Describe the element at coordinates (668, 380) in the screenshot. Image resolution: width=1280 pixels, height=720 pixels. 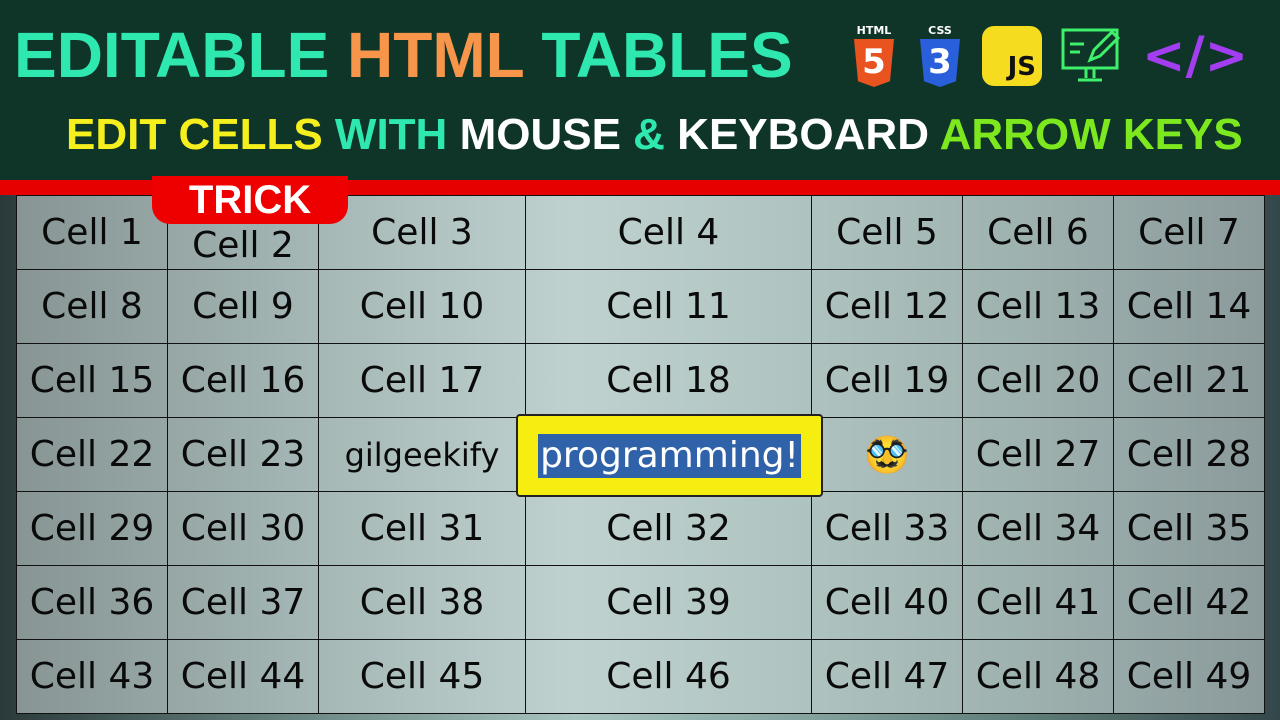
I see `table-cell: Cell 18` at that location.